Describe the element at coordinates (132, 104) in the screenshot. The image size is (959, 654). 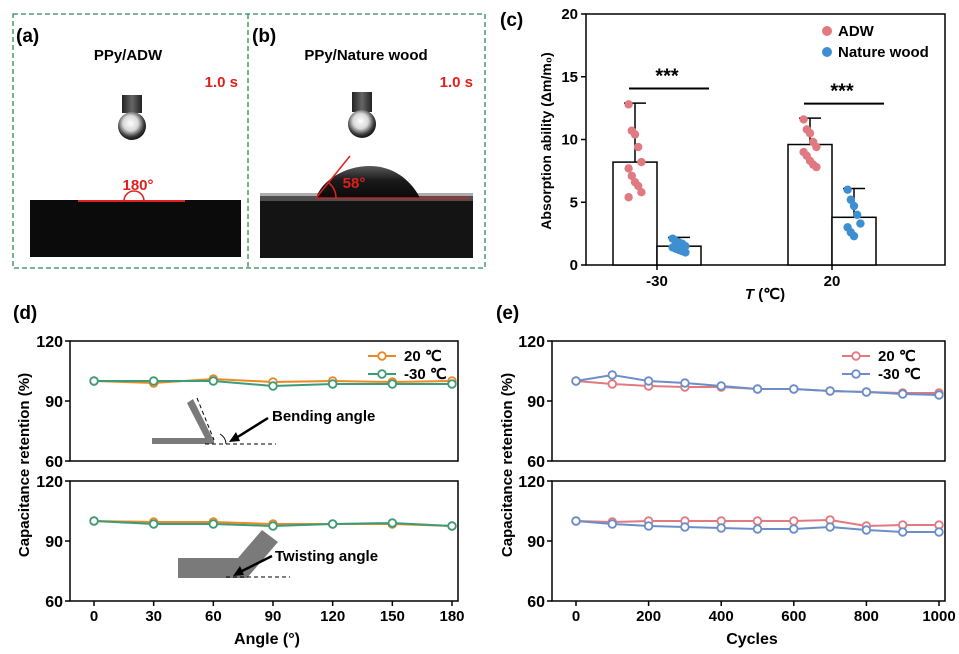
I see `needle-a` at that location.